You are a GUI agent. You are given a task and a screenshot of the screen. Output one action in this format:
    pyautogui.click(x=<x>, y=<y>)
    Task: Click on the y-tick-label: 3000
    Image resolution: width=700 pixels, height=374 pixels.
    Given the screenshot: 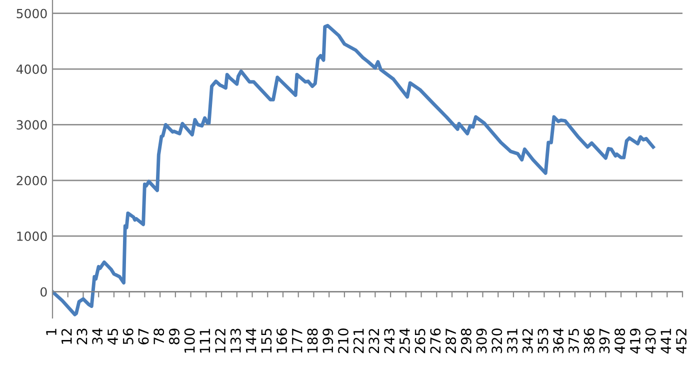 What is the action you would take?
    pyautogui.click(x=31, y=125)
    